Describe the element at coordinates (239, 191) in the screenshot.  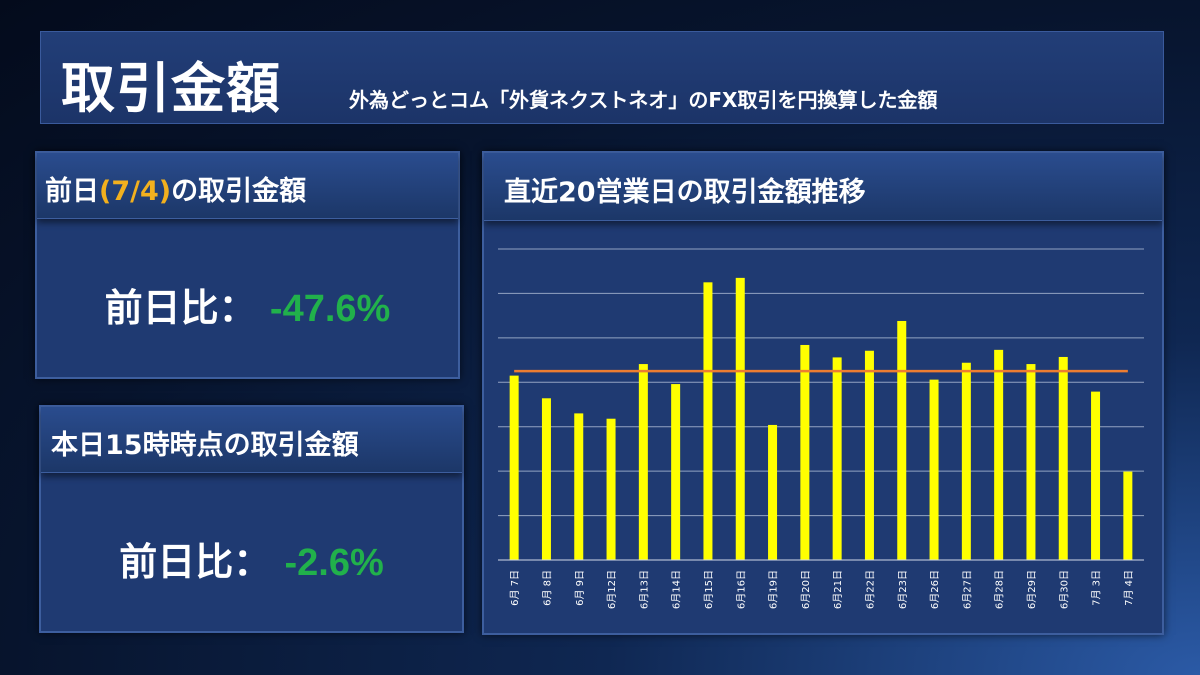
I see `prev-day-title-after: の取引金額` at that location.